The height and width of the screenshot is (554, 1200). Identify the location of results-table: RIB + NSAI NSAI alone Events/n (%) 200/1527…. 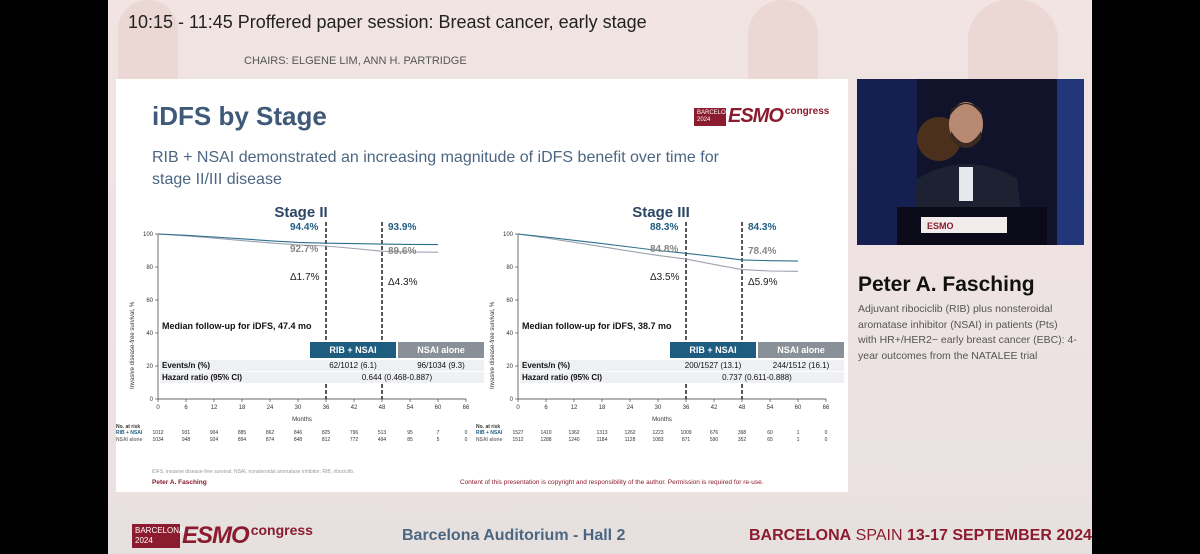
(682, 364).